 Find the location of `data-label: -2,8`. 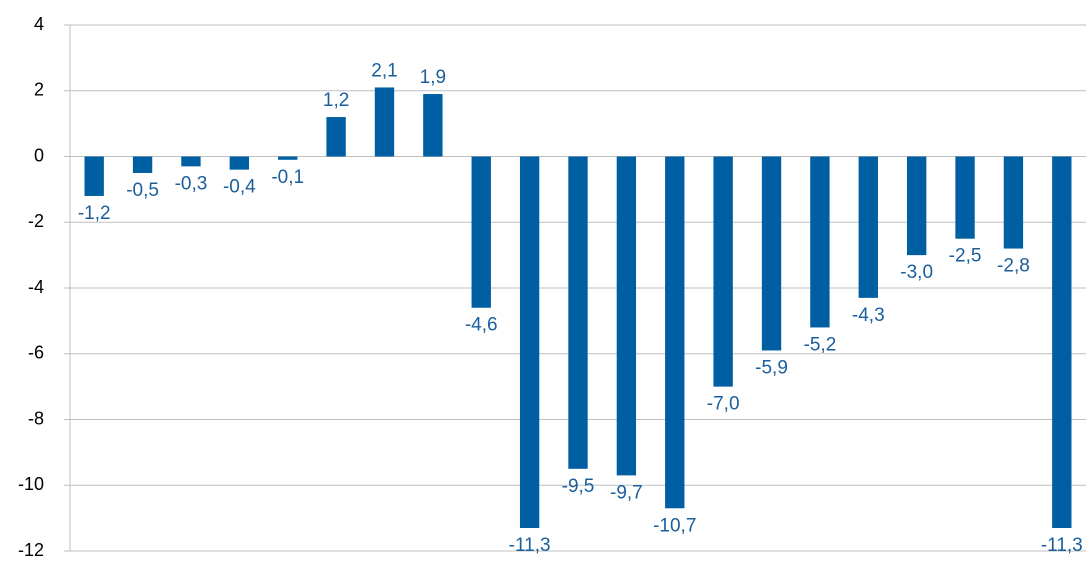

data-label: -2,8 is located at coordinates (1013, 266).